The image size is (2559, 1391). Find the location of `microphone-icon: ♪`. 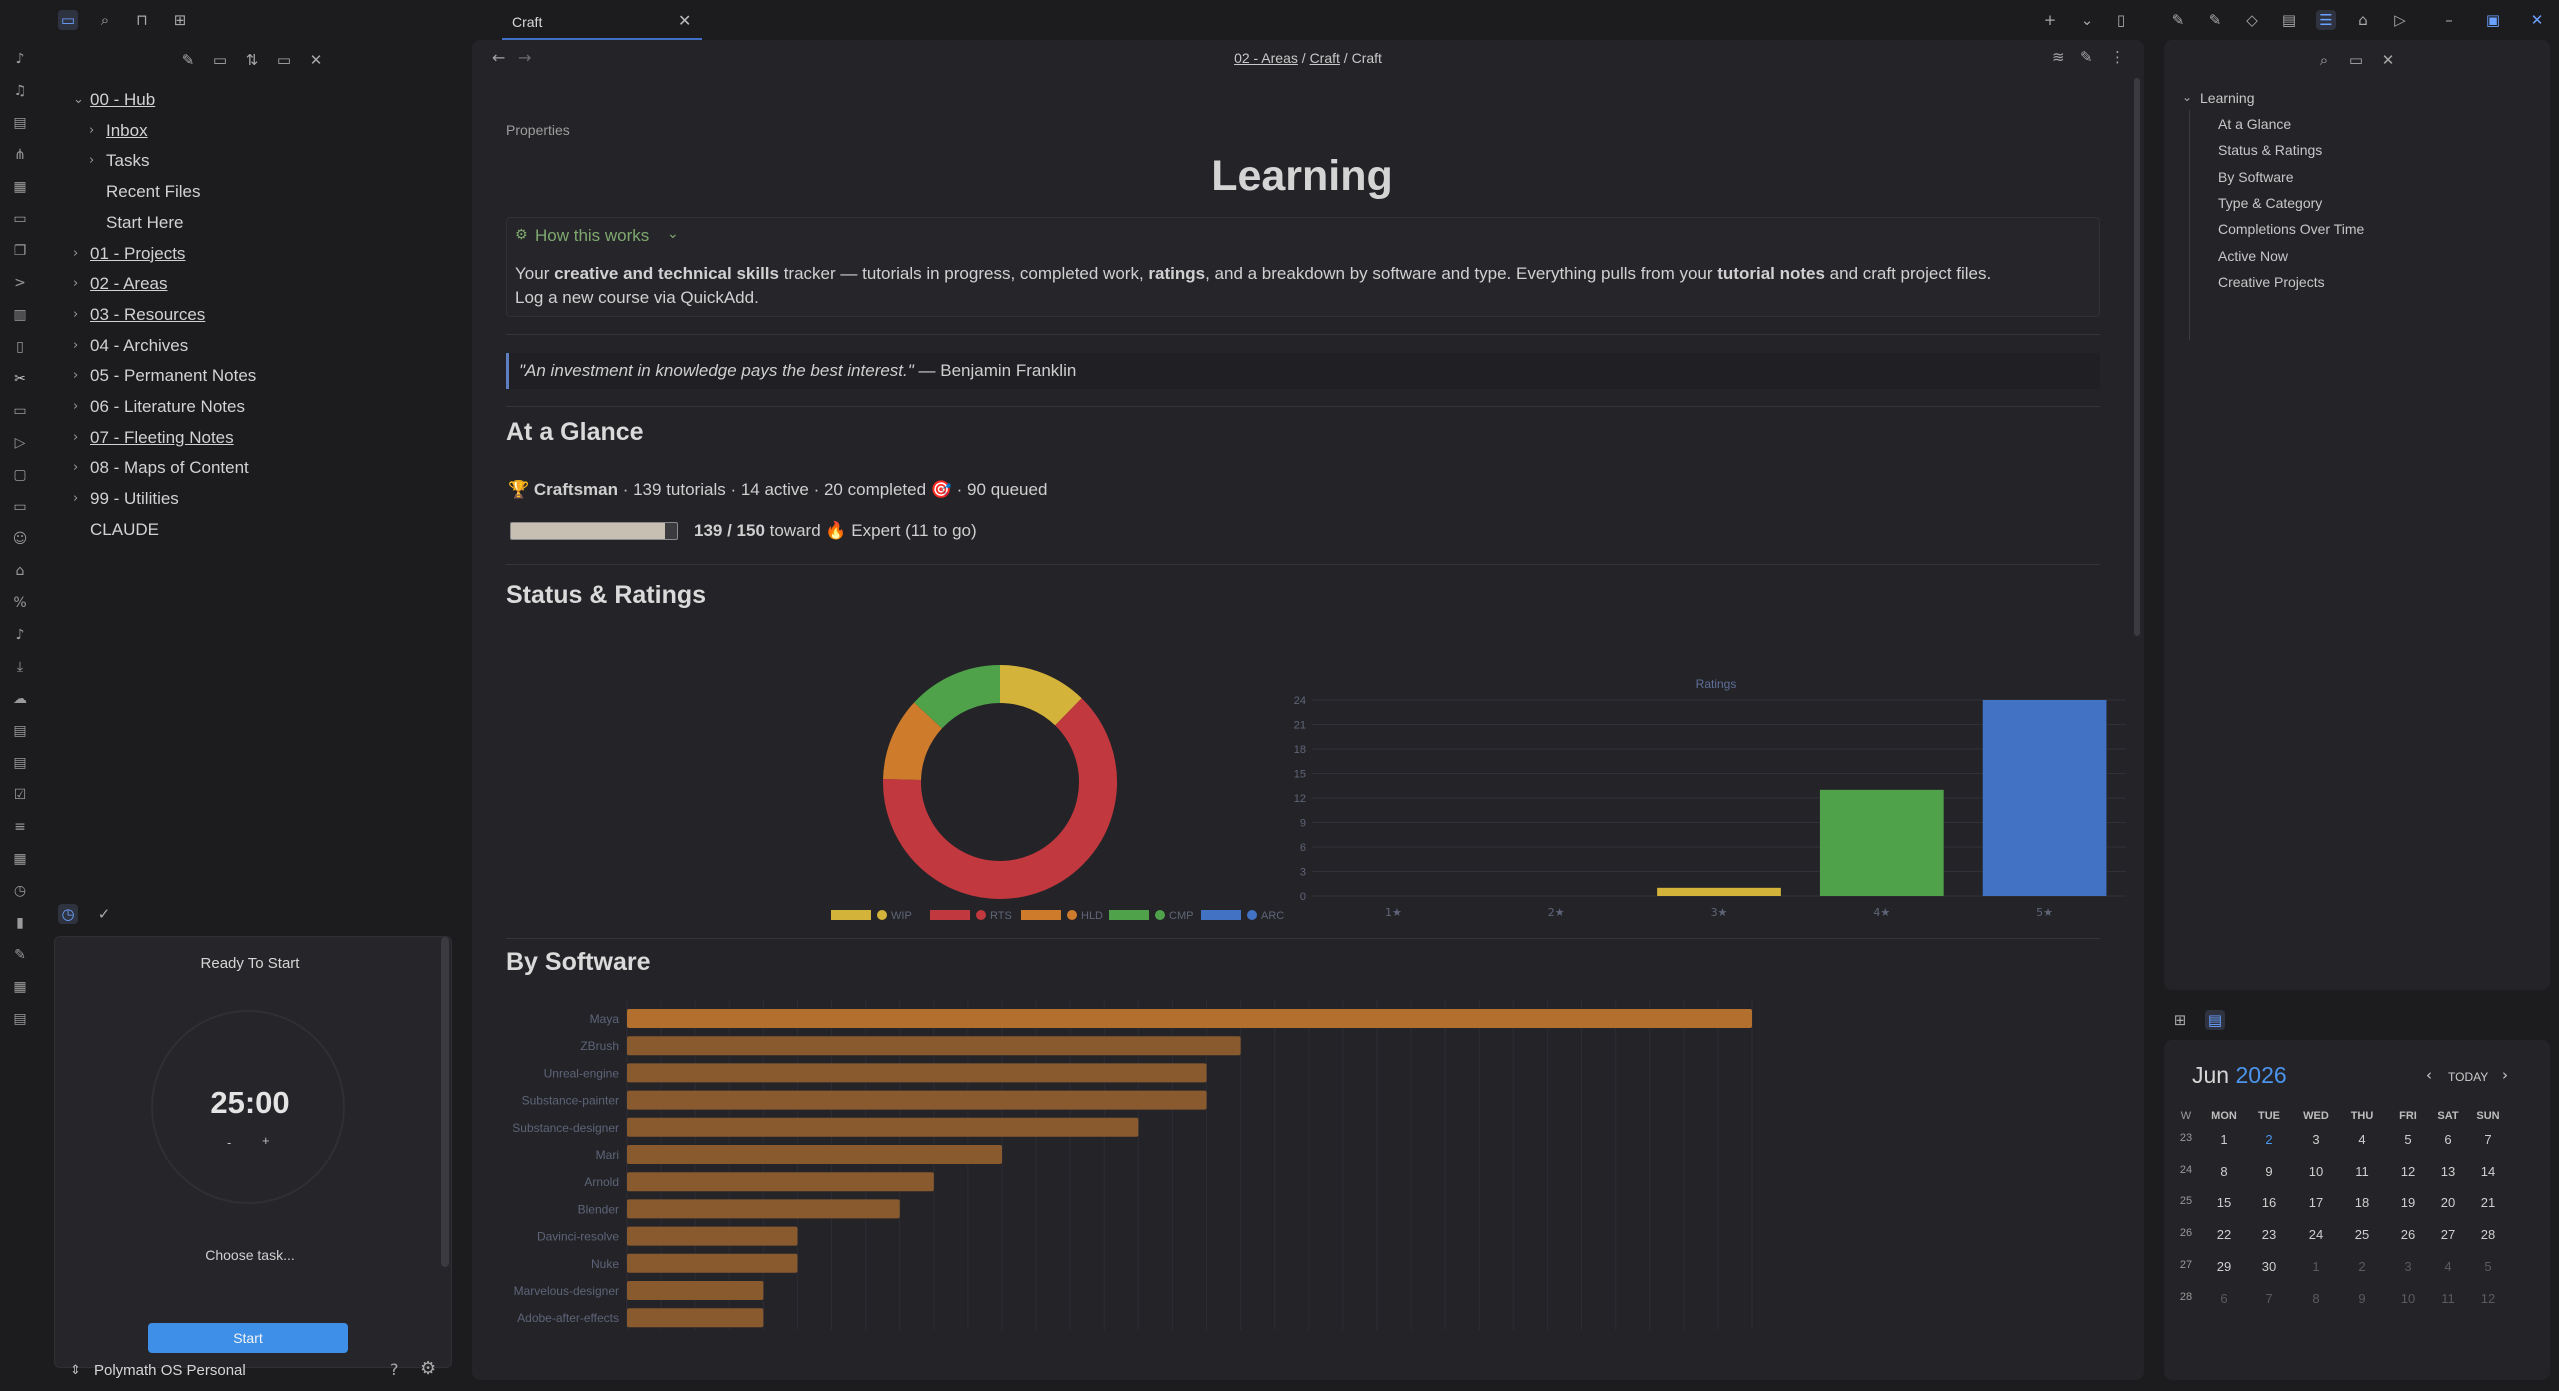

microphone-icon: ♪ is located at coordinates (20, 59).